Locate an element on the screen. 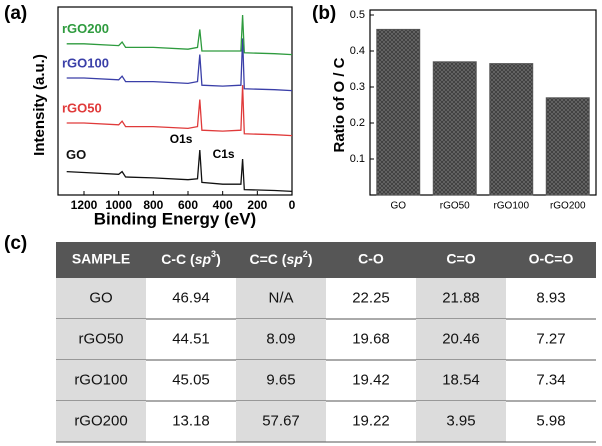  header-text: 2 is located at coordinates (305, 254).